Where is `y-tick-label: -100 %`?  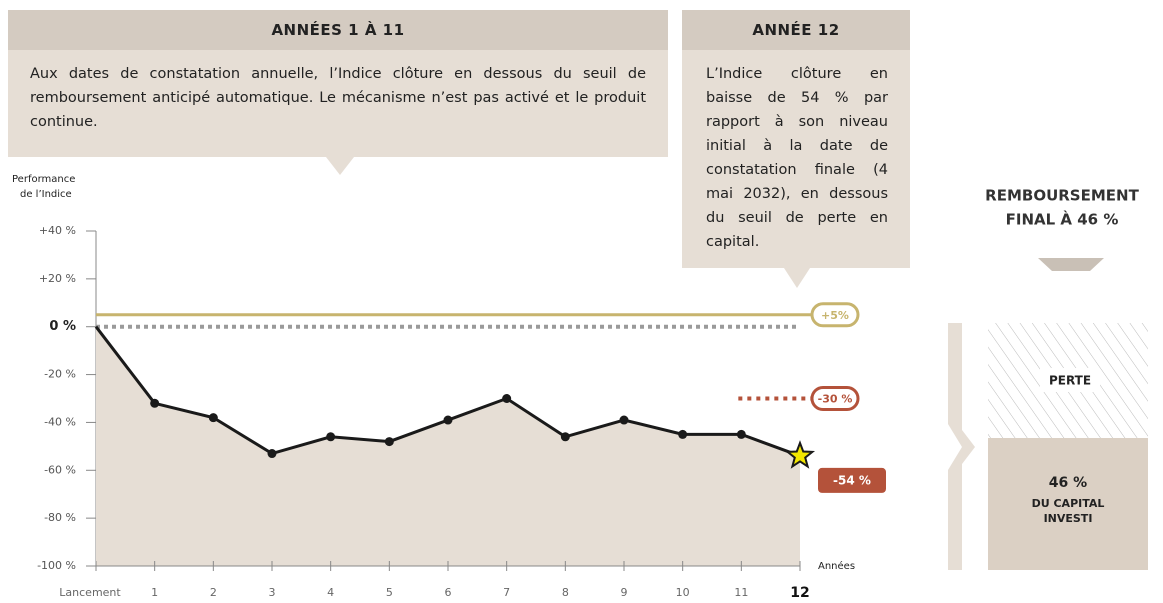 y-tick-label: -100 % is located at coordinates (56, 565).